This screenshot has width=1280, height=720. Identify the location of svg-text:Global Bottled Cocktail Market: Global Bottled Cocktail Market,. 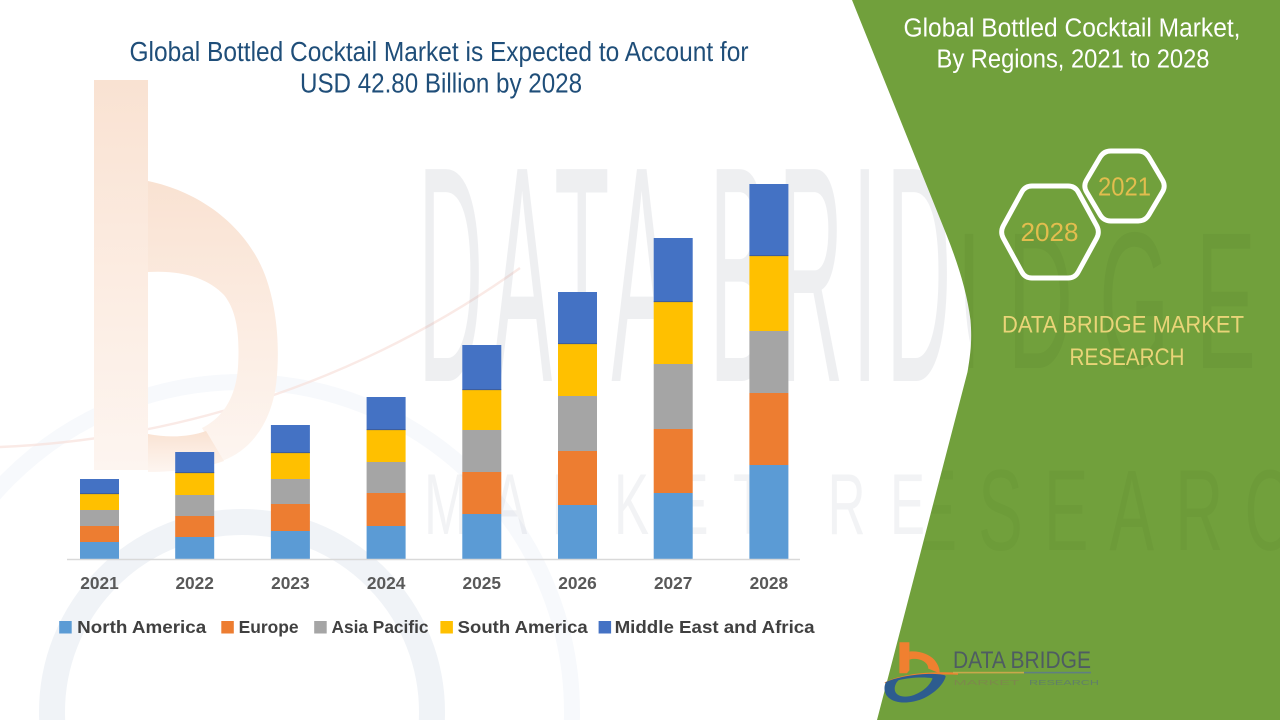
(1072, 29).